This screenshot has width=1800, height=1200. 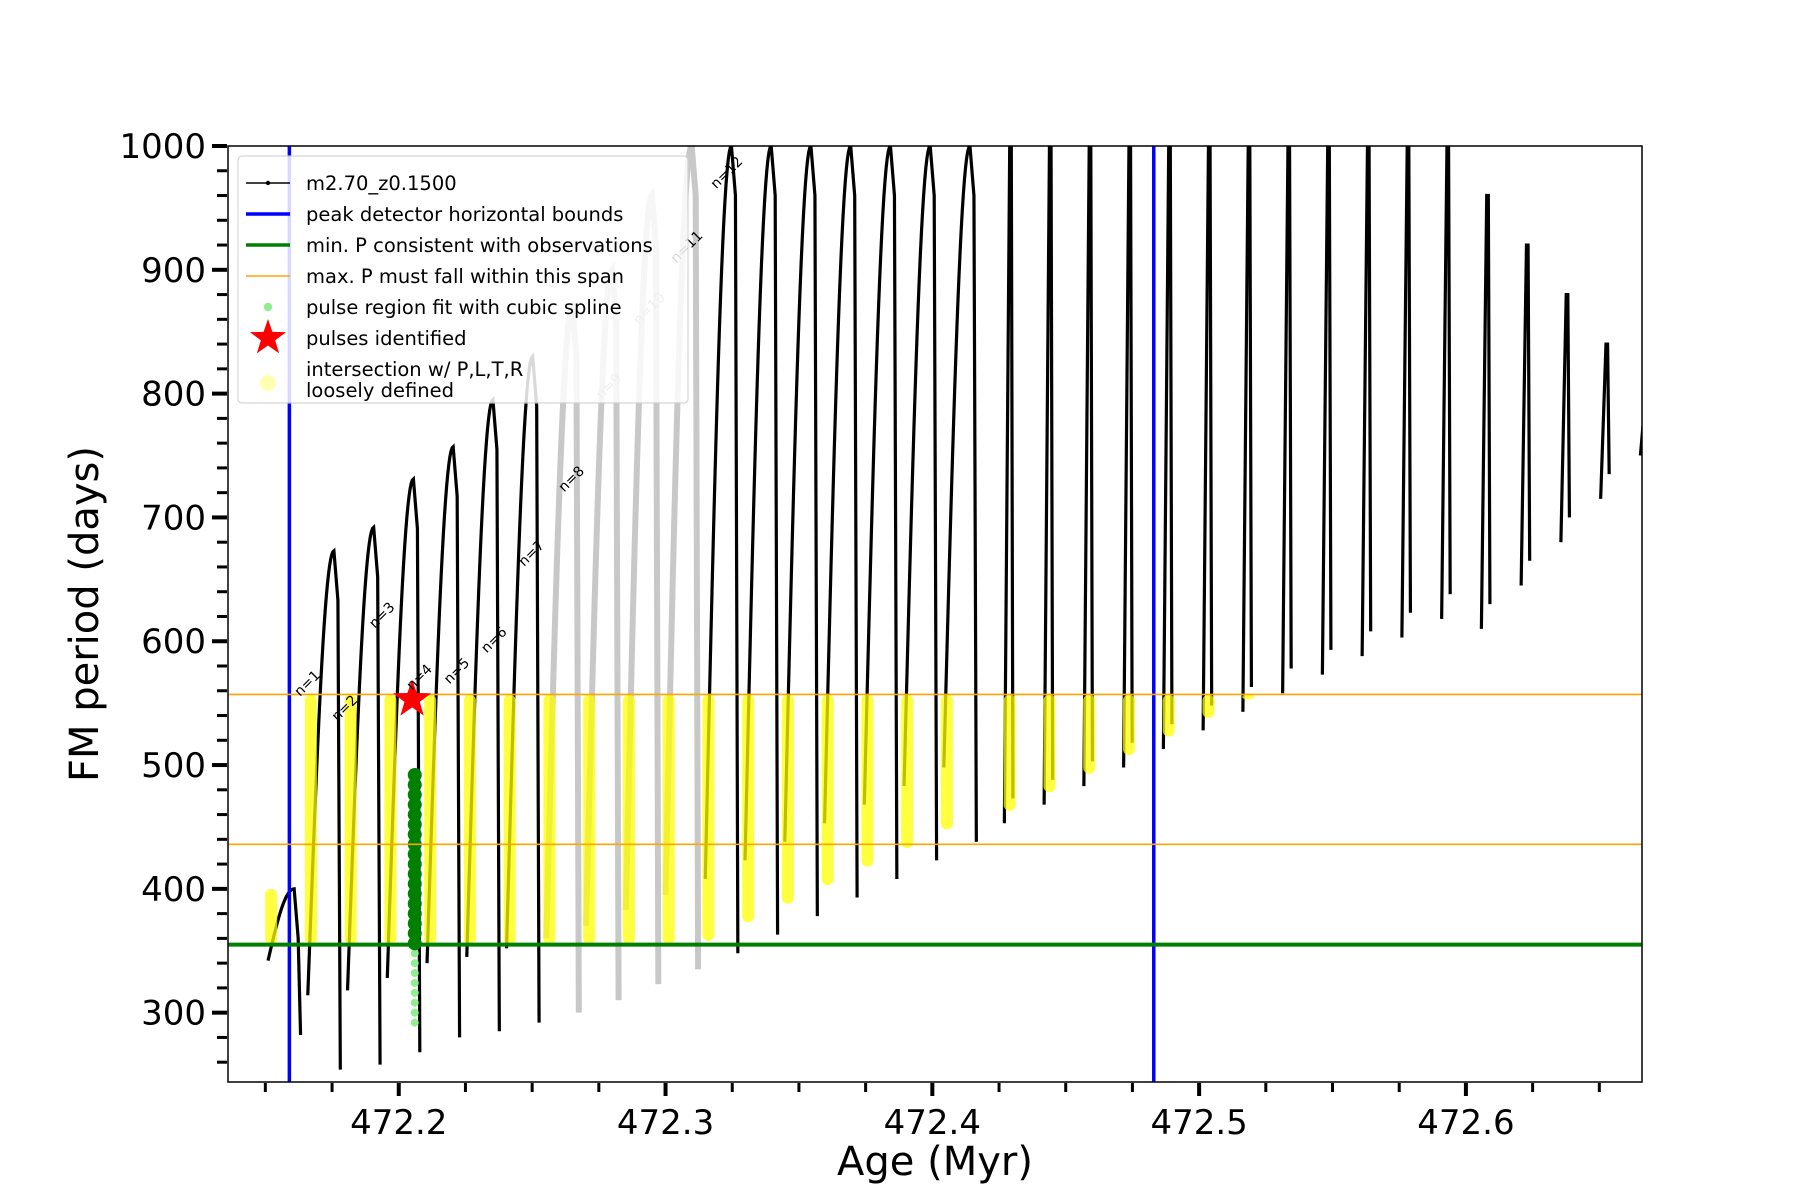 What do you see at coordinates (398, 1123) in the screenshot?
I see `x-tick-label: 472.2` at bounding box center [398, 1123].